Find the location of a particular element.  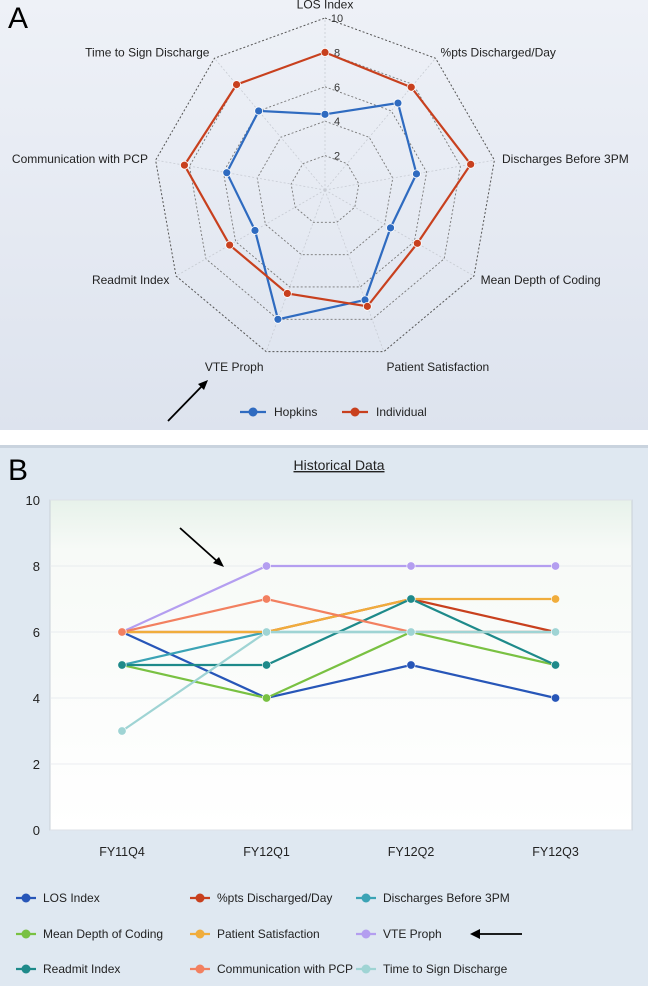

radar-axis-label: Discharges Before 3PM is located at coordinates (565, 159).